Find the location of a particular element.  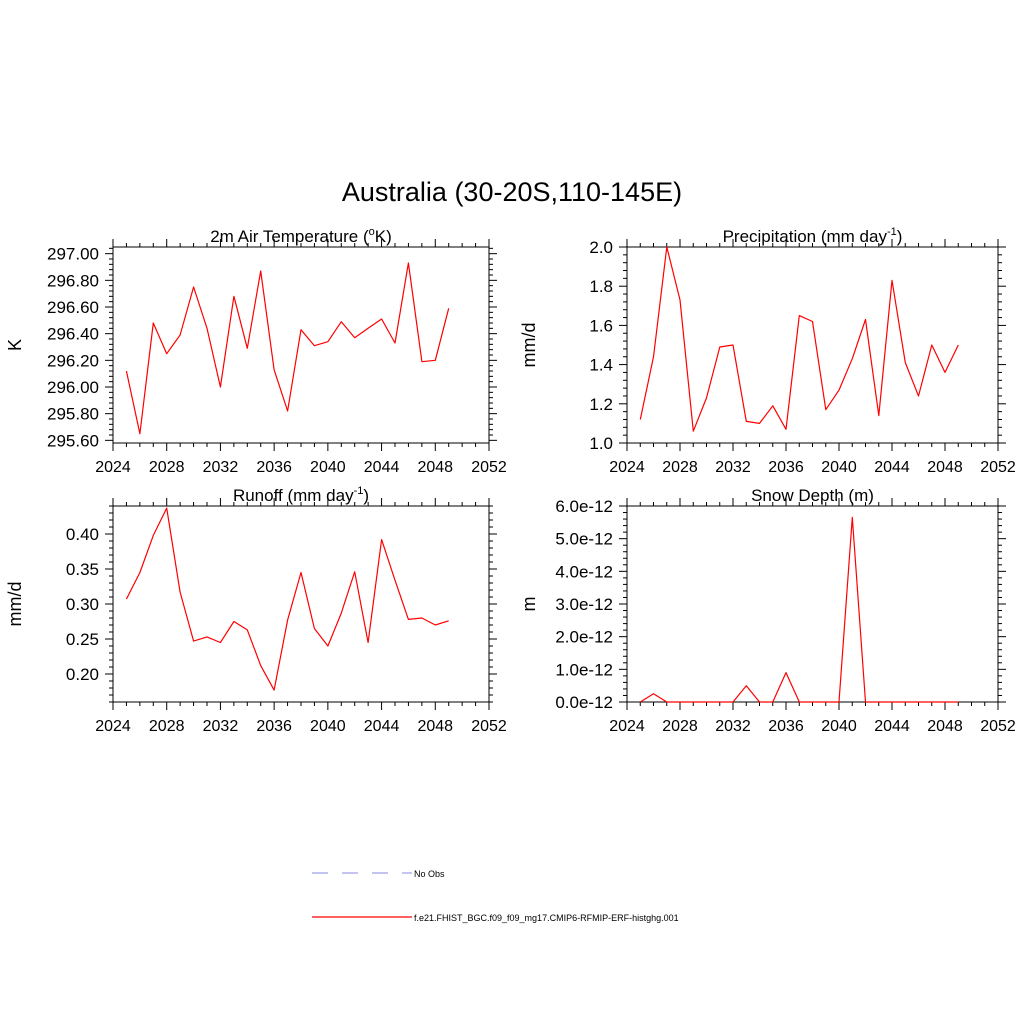

y-tick-label: 1.2 is located at coordinates (601, 404).